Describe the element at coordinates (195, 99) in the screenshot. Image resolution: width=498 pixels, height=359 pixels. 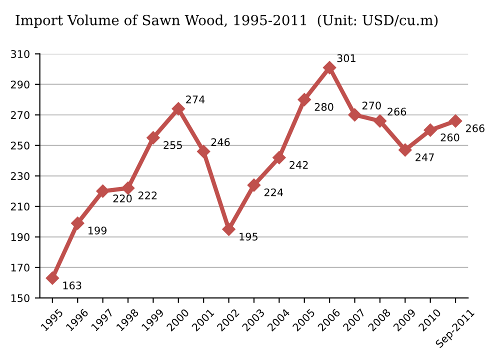
I see `data-label: 274` at that location.